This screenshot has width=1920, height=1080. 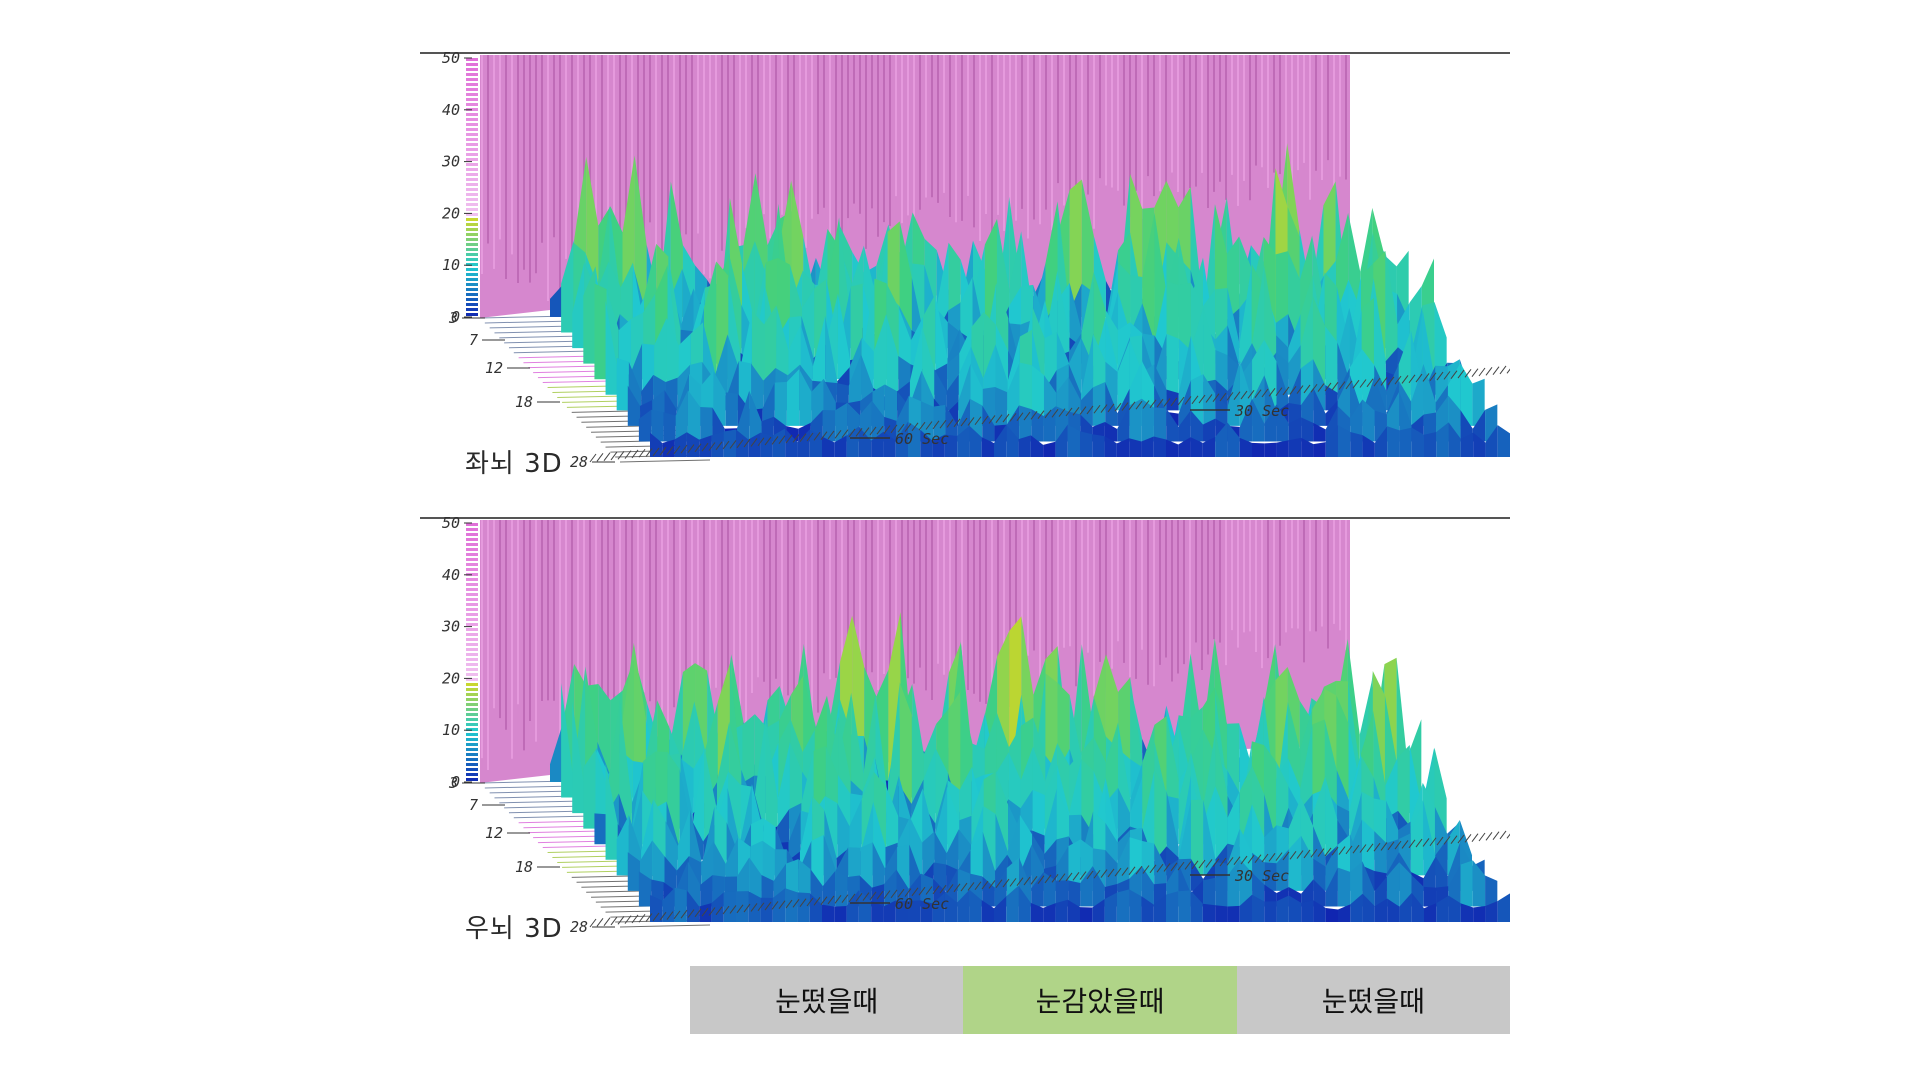 I want to click on chart-label-right: 우뇌 3D, so click(x=514, y=929).